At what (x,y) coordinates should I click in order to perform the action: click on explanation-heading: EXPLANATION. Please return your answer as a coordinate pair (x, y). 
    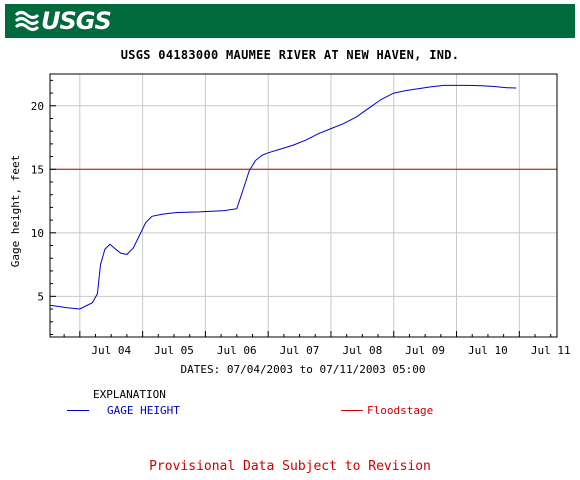
    Looking at the image, I should click on (129, 394).